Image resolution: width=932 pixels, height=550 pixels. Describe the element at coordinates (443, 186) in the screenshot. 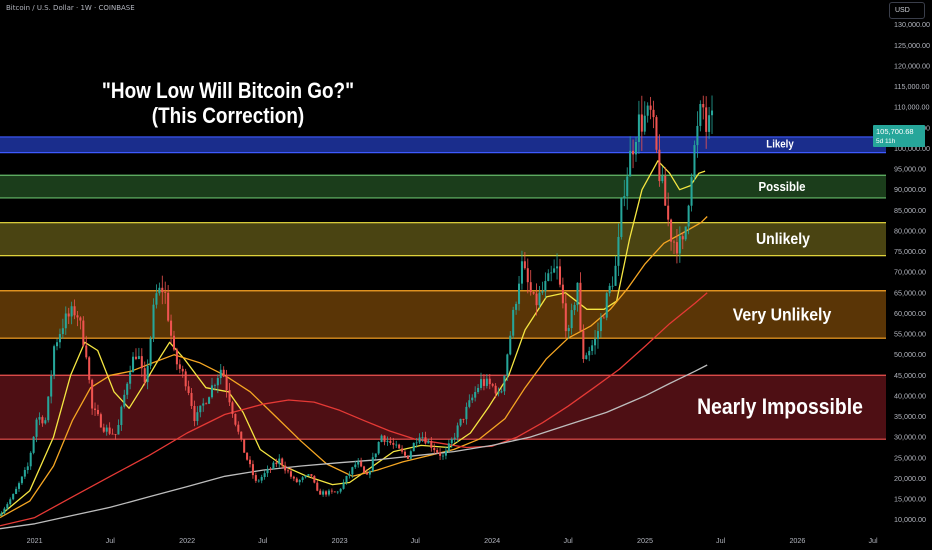

I see `zone-possible` at that location.